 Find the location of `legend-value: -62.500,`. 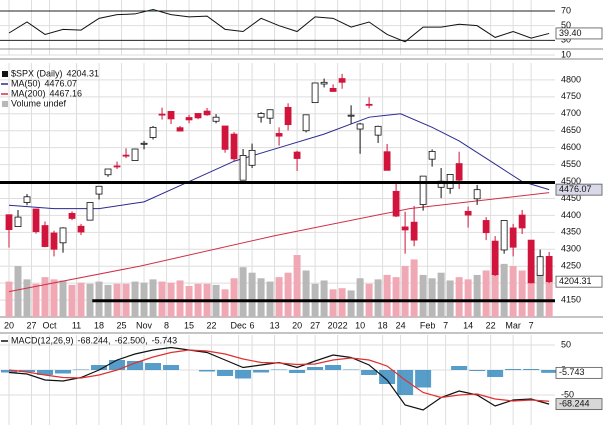

legend-value: -62.500, is located at coordinates (131, 340).